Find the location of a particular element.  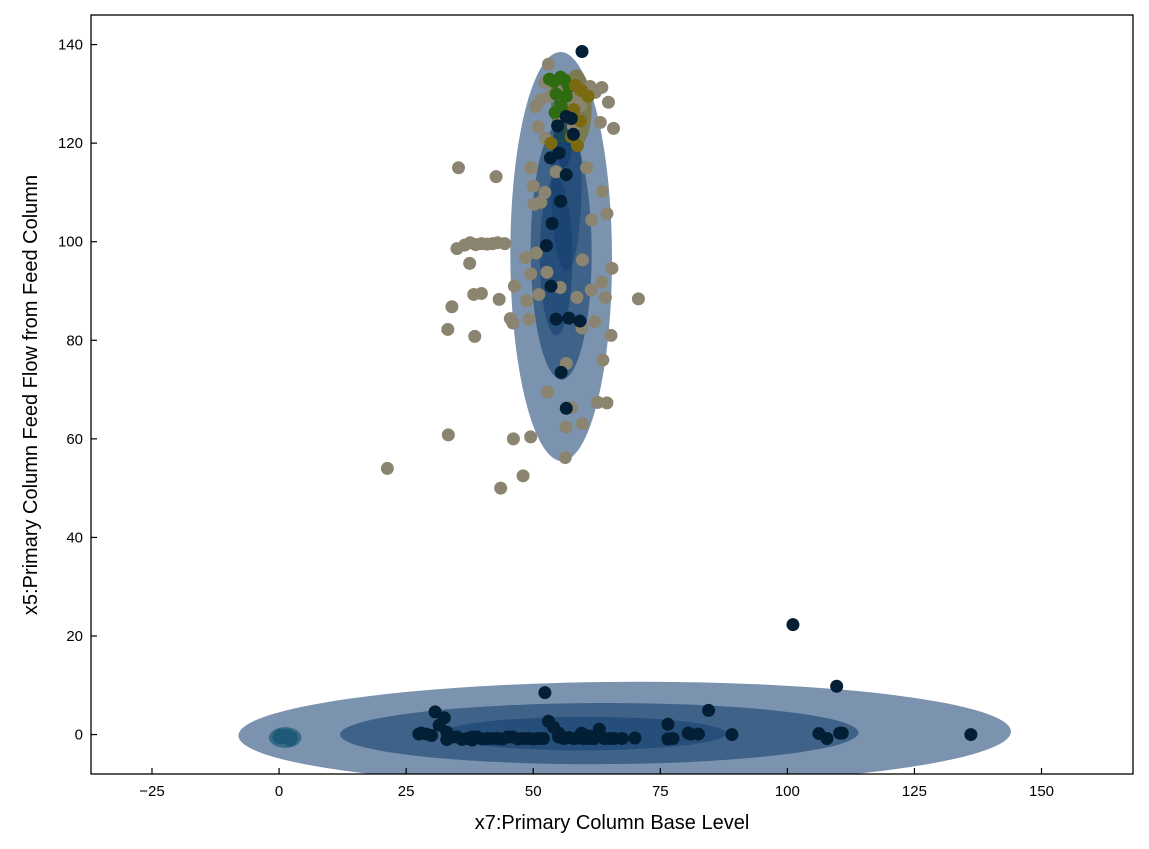

x-tick-label: 0 is located at coordinates (279, 791).